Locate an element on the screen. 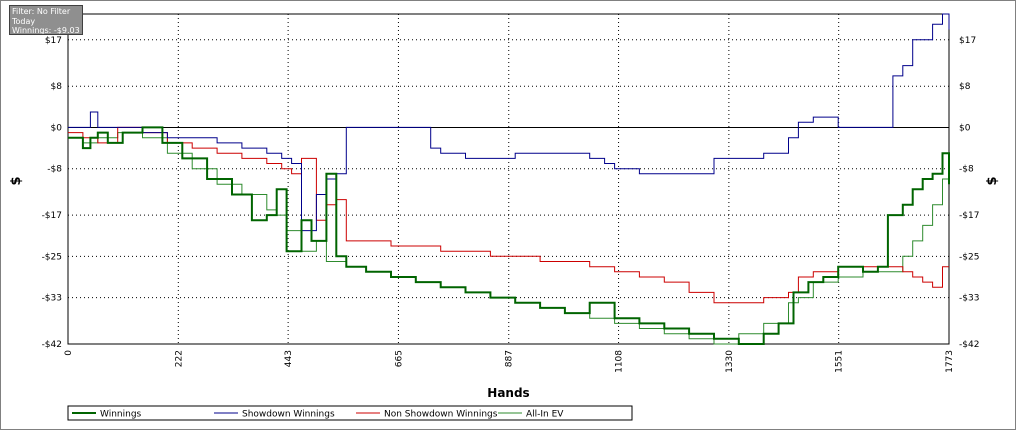 The width and height of the screenshot is (1016, 434). y-tick-label-right: $17 is located at coordinates (967, 41).